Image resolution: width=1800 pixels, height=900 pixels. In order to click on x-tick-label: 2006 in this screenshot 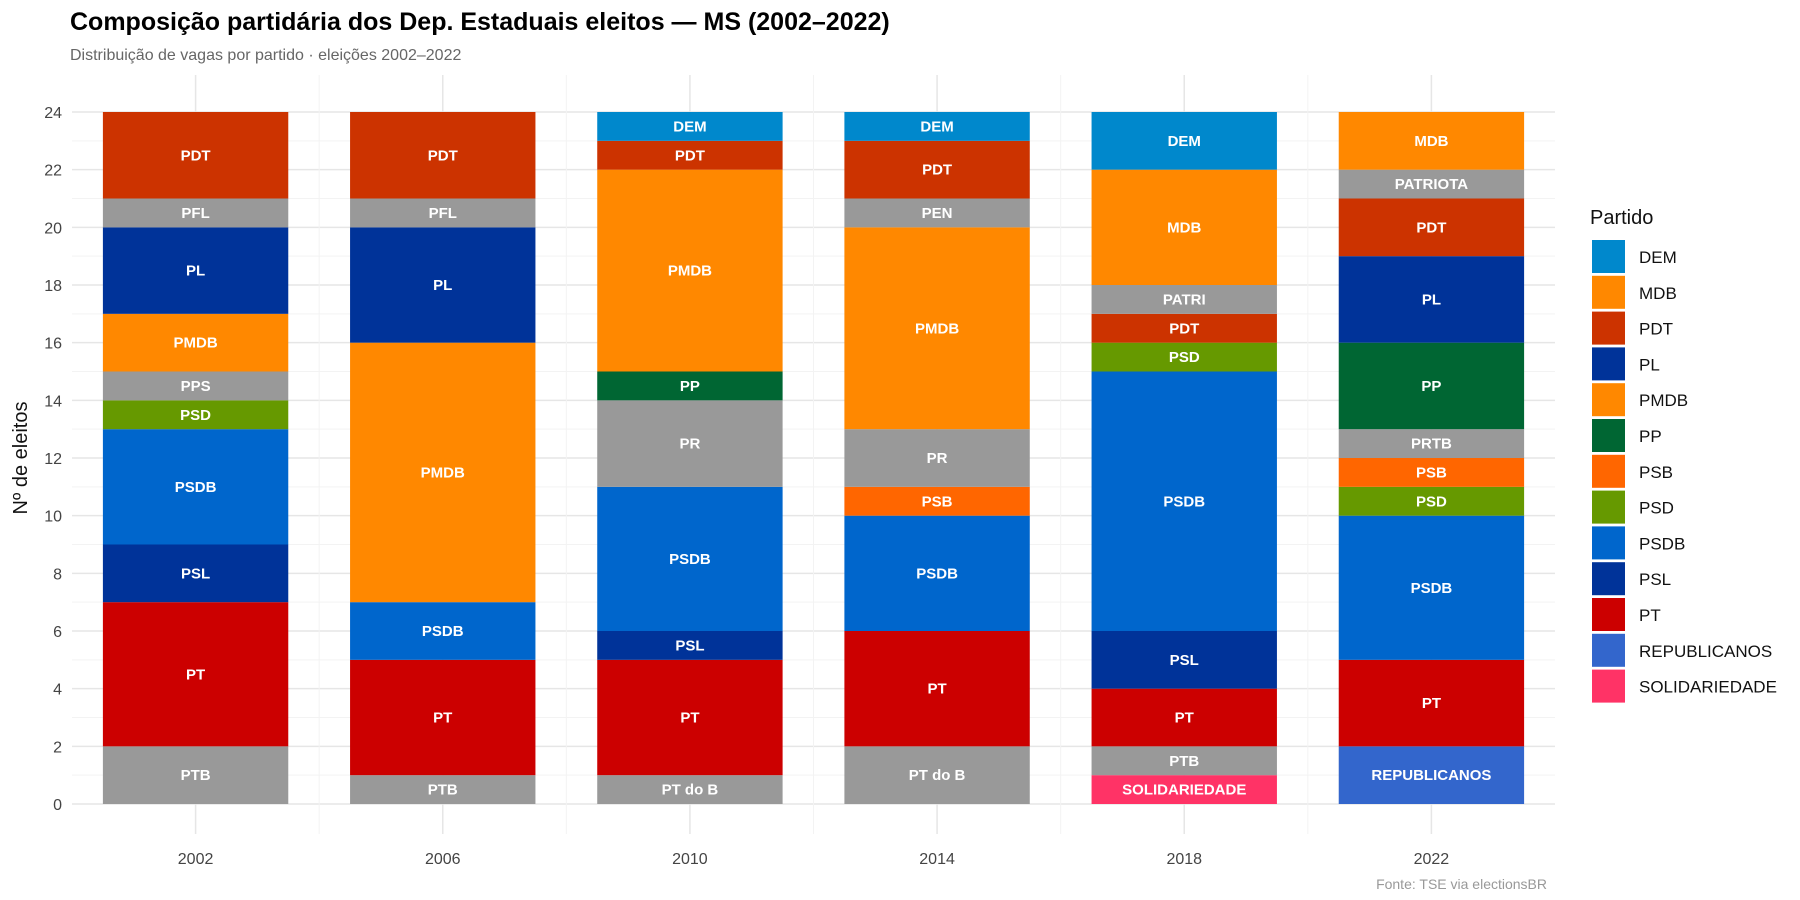, I will do `click(443, 859)`.